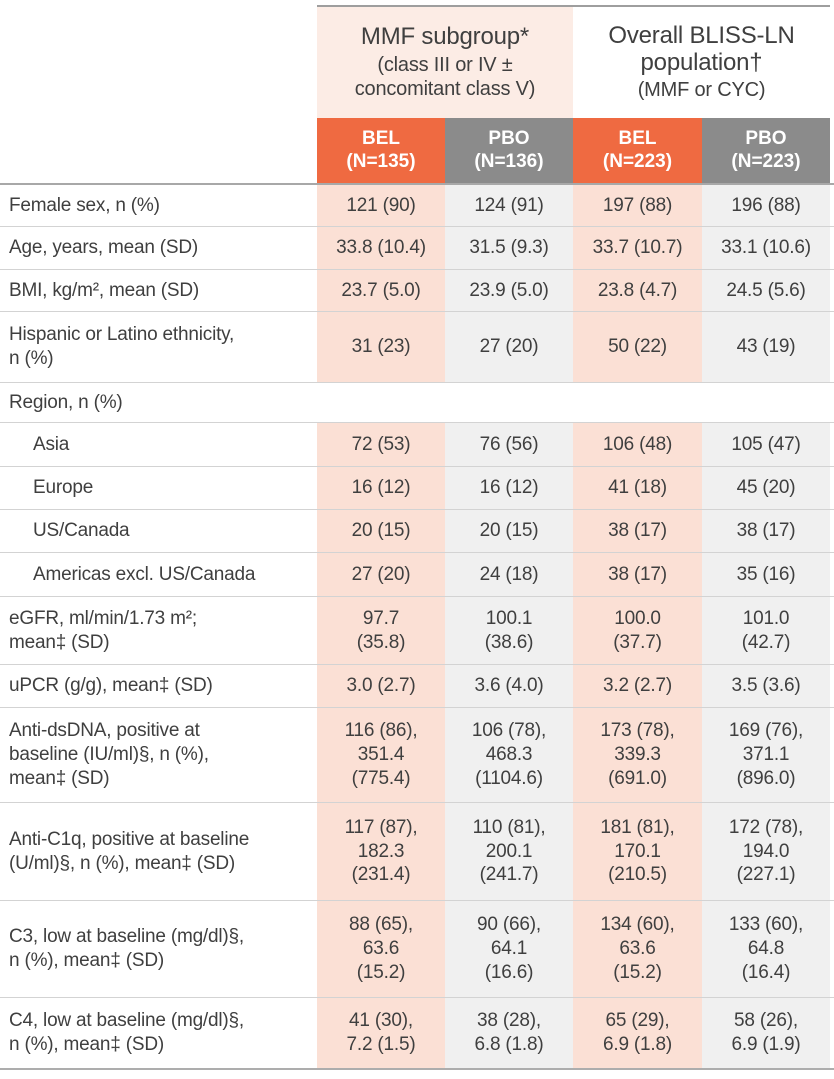 This screenshot has width=834, height=1079. Describe the element at coordinates (381, 150) in the screenshot. I see `column-header-bel-mmf: BEL (N=135)` at that location.